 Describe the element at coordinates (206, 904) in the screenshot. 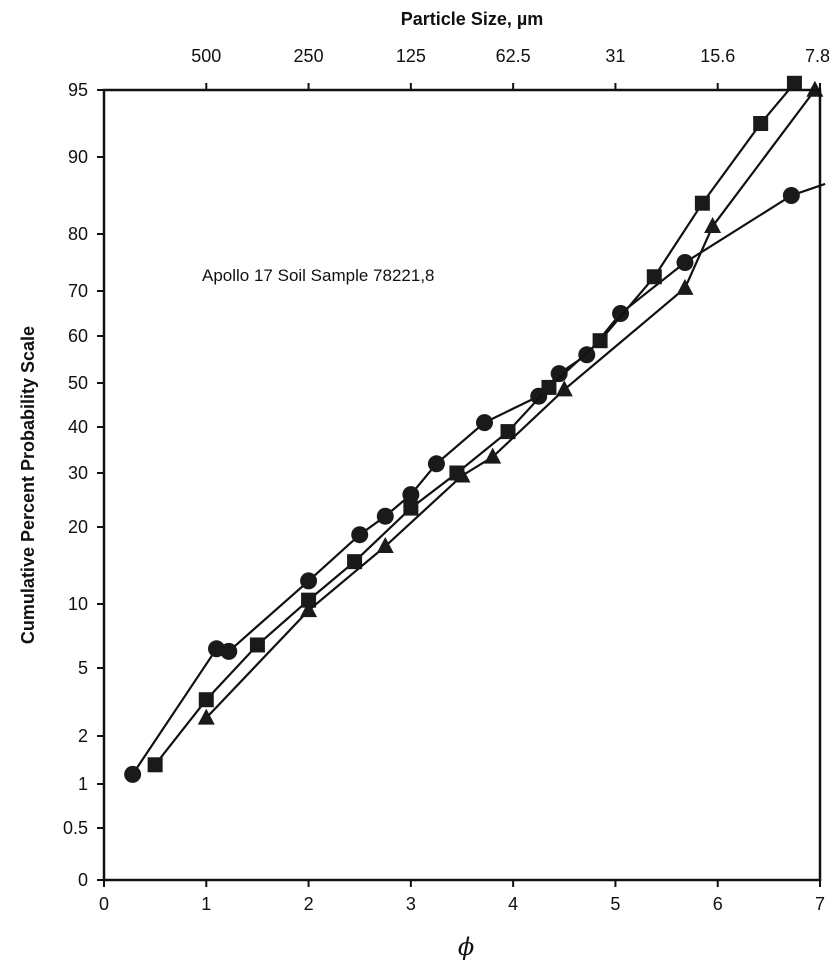

I see `x-tick-label: 1` at that location.